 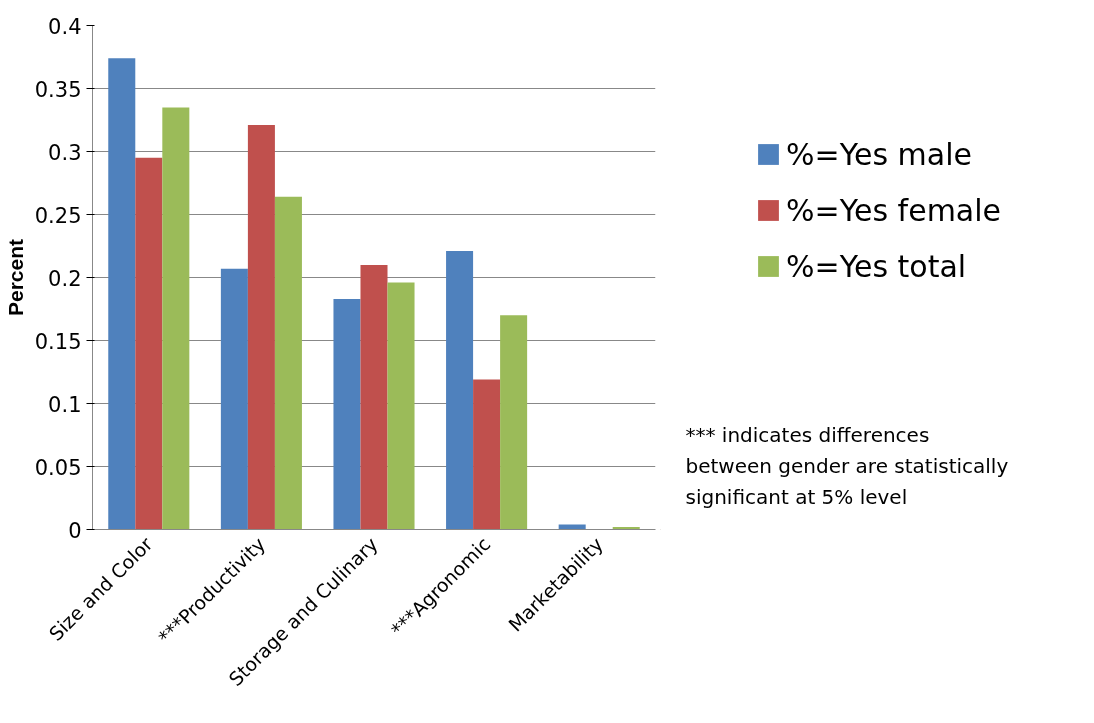 I want to click on legend-label: %=Yes male, so click(x=879, y=154).